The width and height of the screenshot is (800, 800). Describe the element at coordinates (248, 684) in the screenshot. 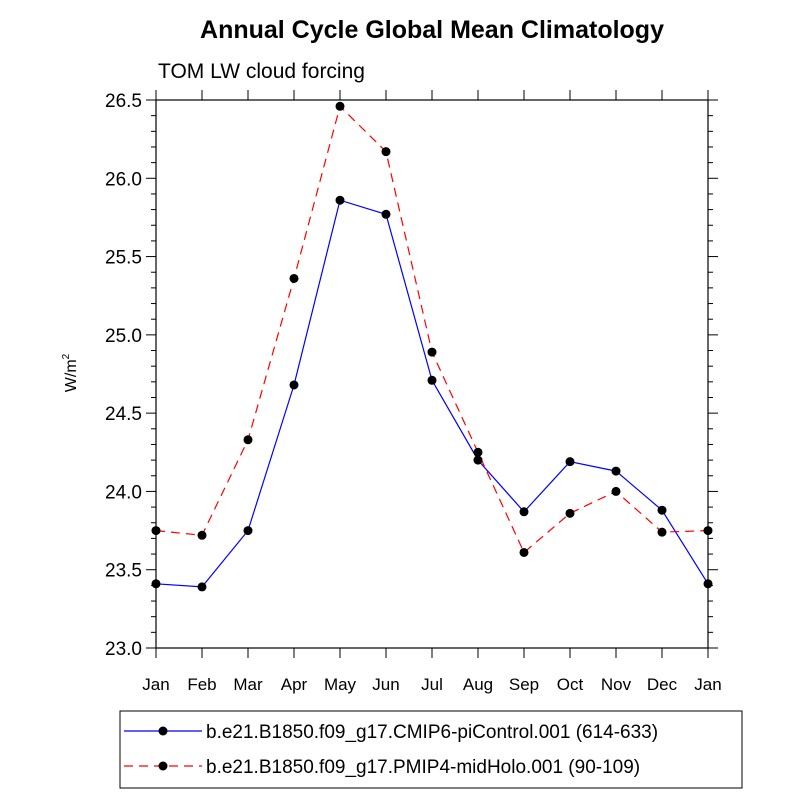

I see `x-tick-label: Mar` at that location.